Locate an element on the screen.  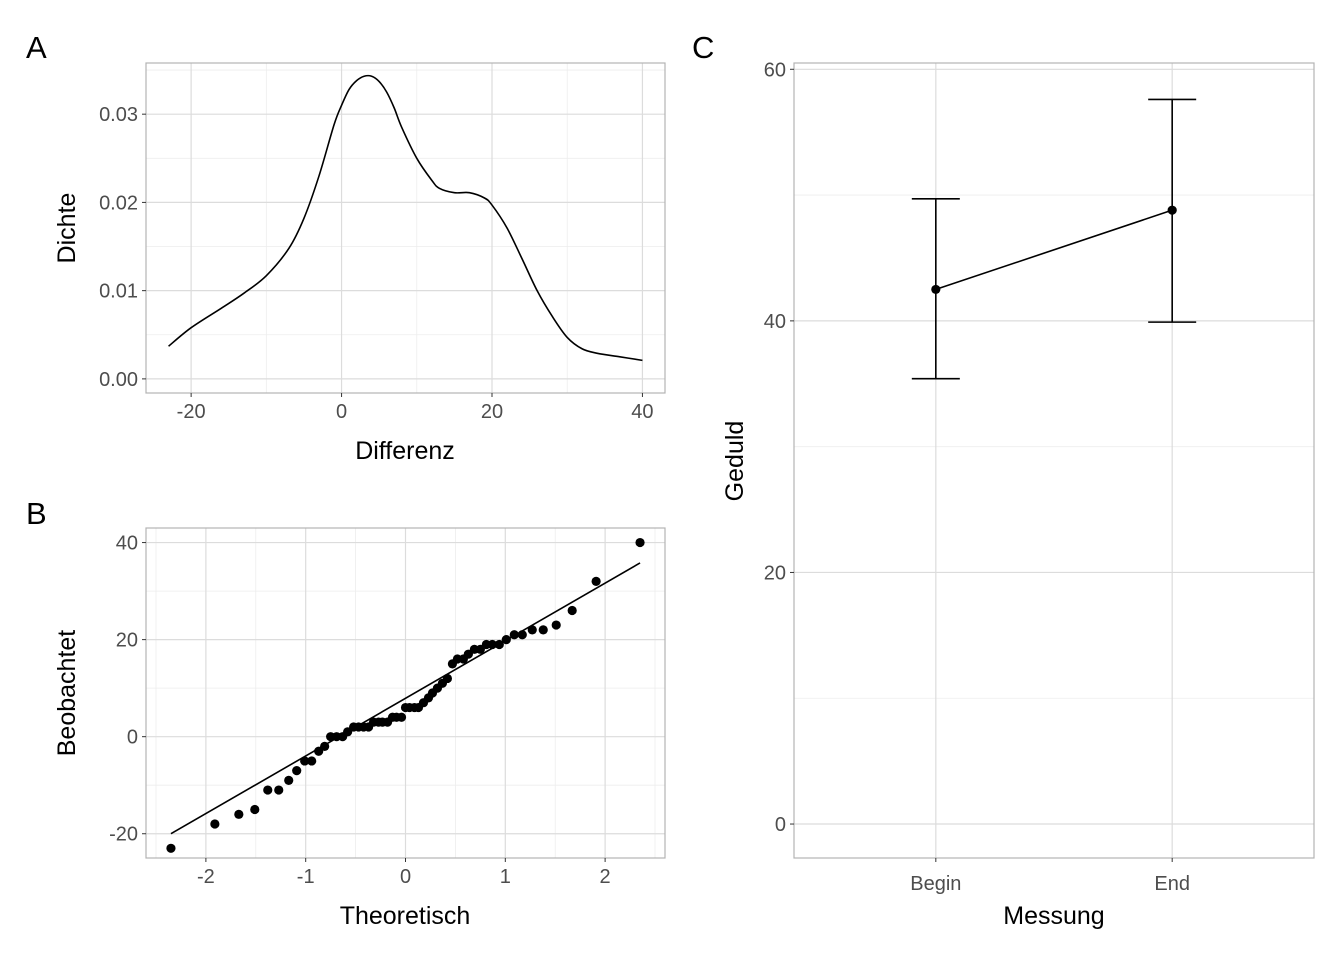
panel-c-x-tick-label: End is located at coordinates (1172, 884).